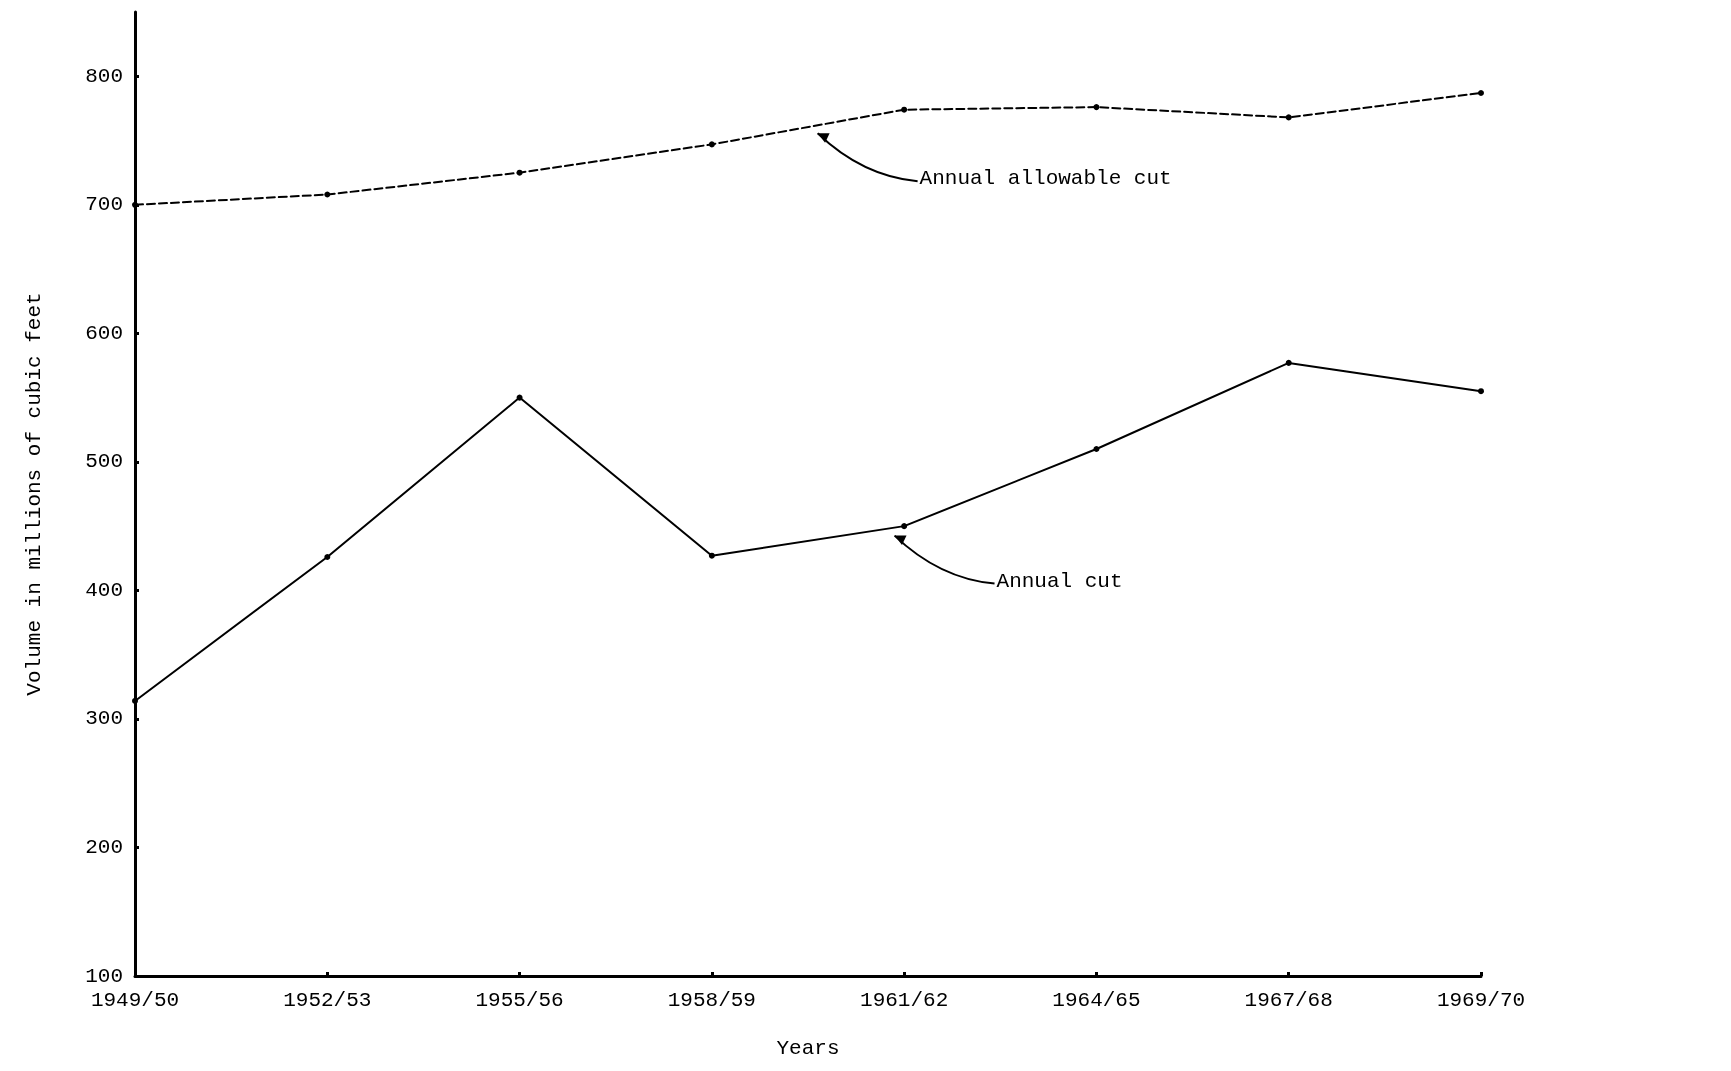 The height and width of the screenshot is (1071, 1731). Describe the element at coordinates (34, 494) in the screenshot. I see `y-axis-title: Volume in millions of cubic feet` at that location.